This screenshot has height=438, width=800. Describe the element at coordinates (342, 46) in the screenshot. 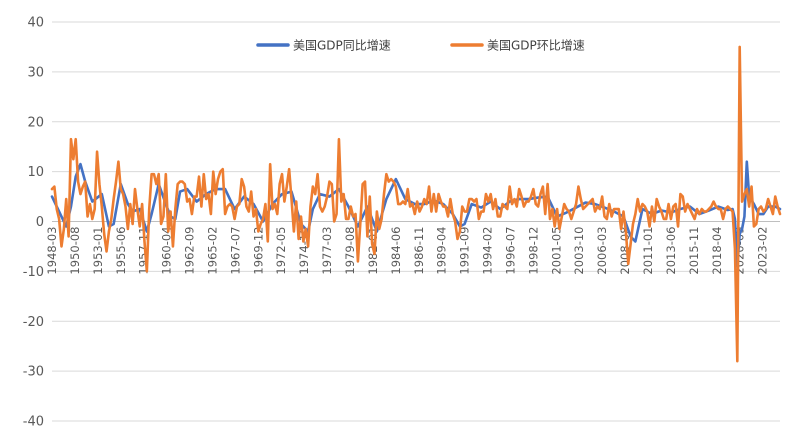

I see `legend-label-1: 美国GDP同比增速` at that location.